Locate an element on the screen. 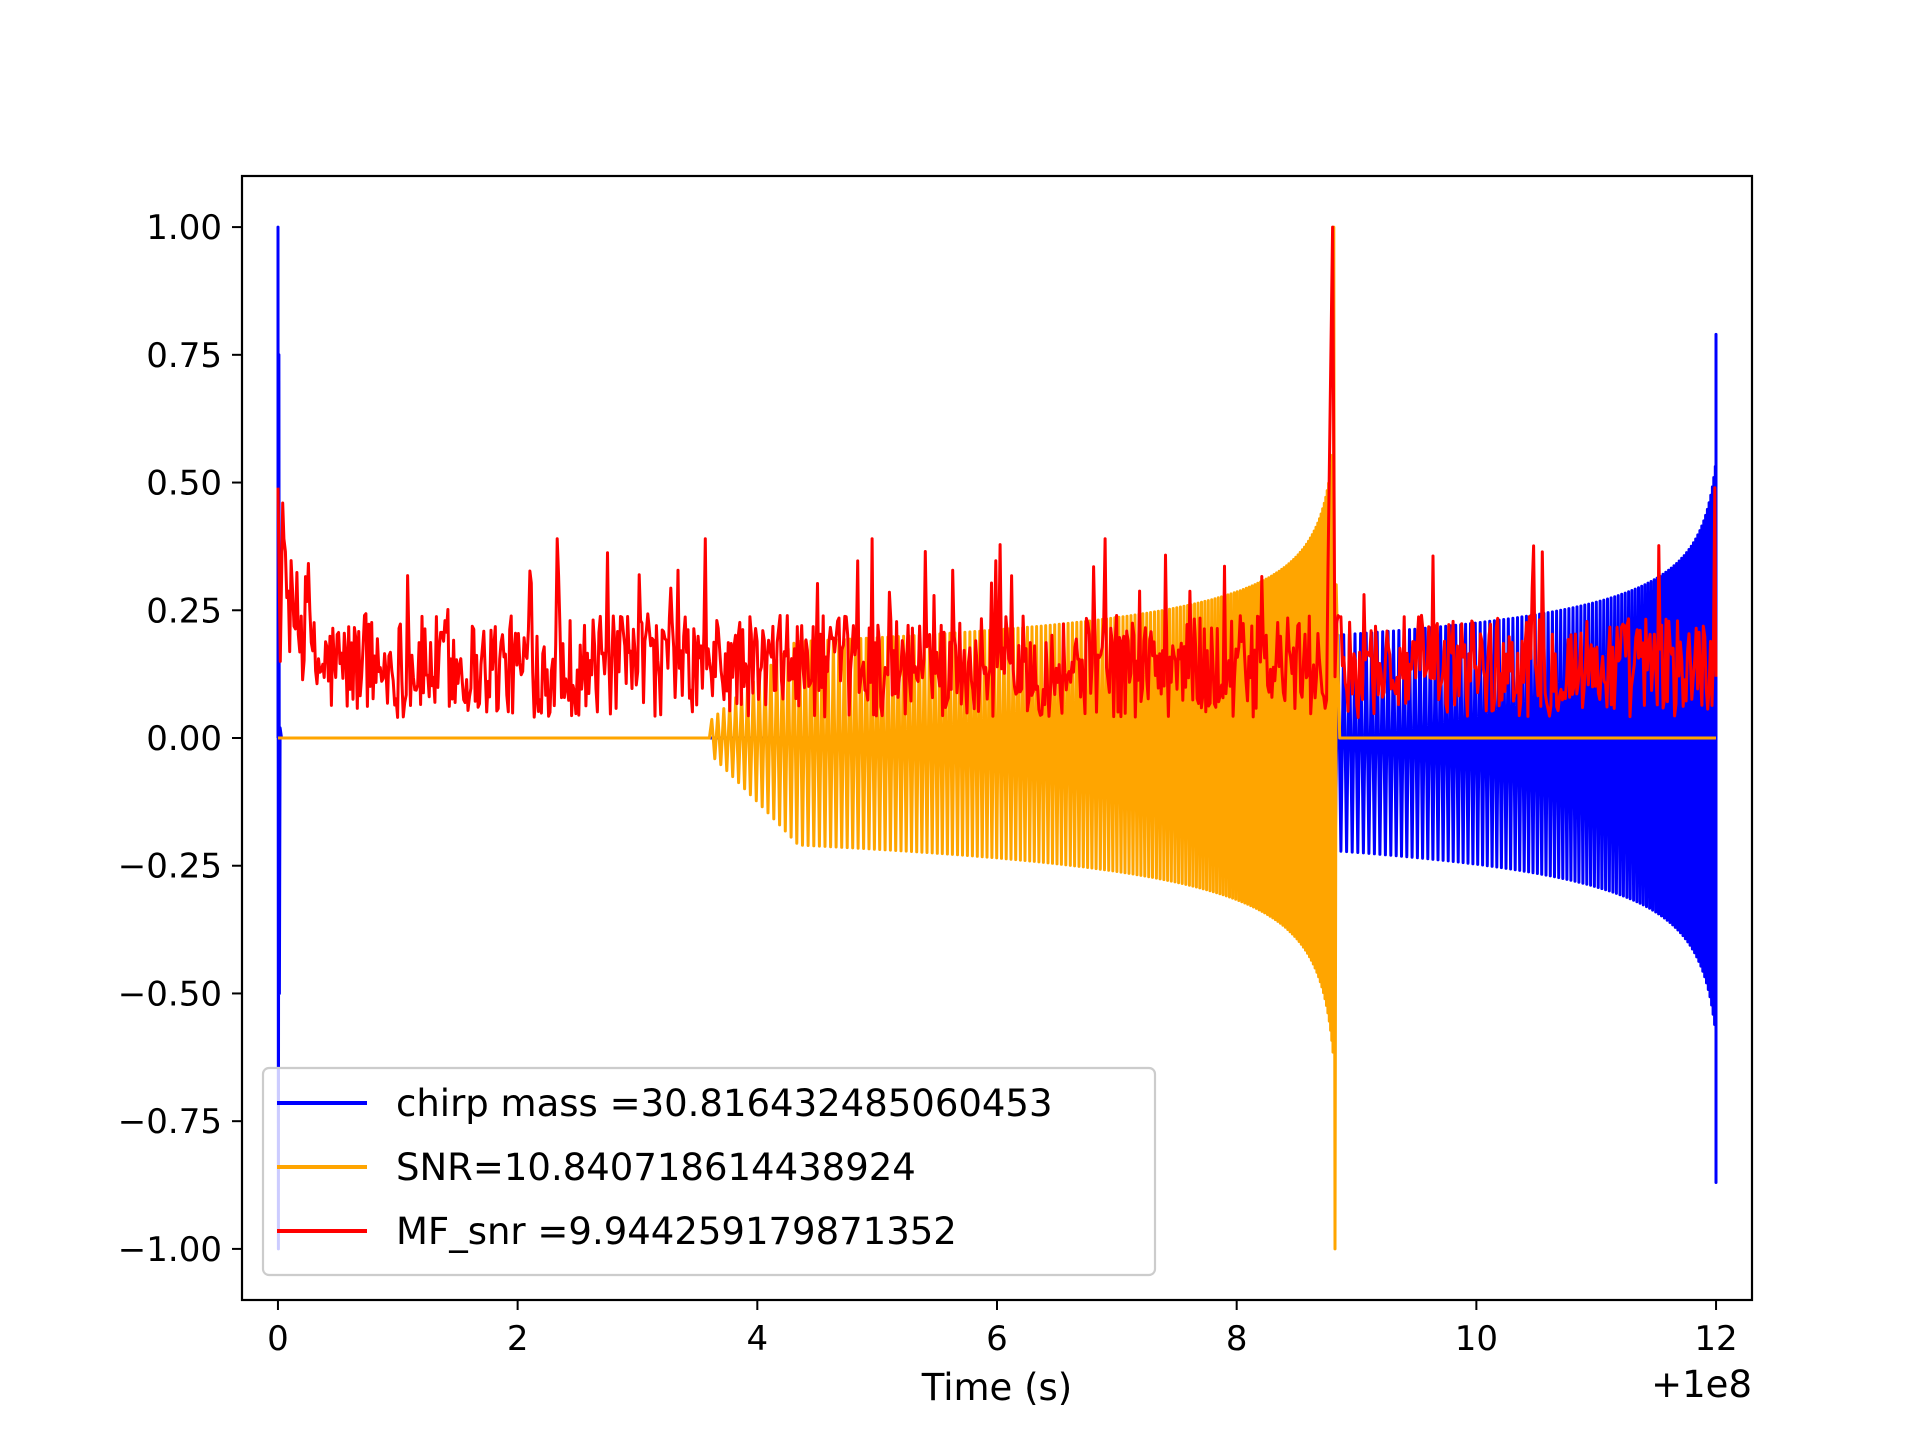 Image resolution: width=1920 pixels, height=1440 pixels. x-axis-label: Time (s) is located at coordinates (996, 1387).